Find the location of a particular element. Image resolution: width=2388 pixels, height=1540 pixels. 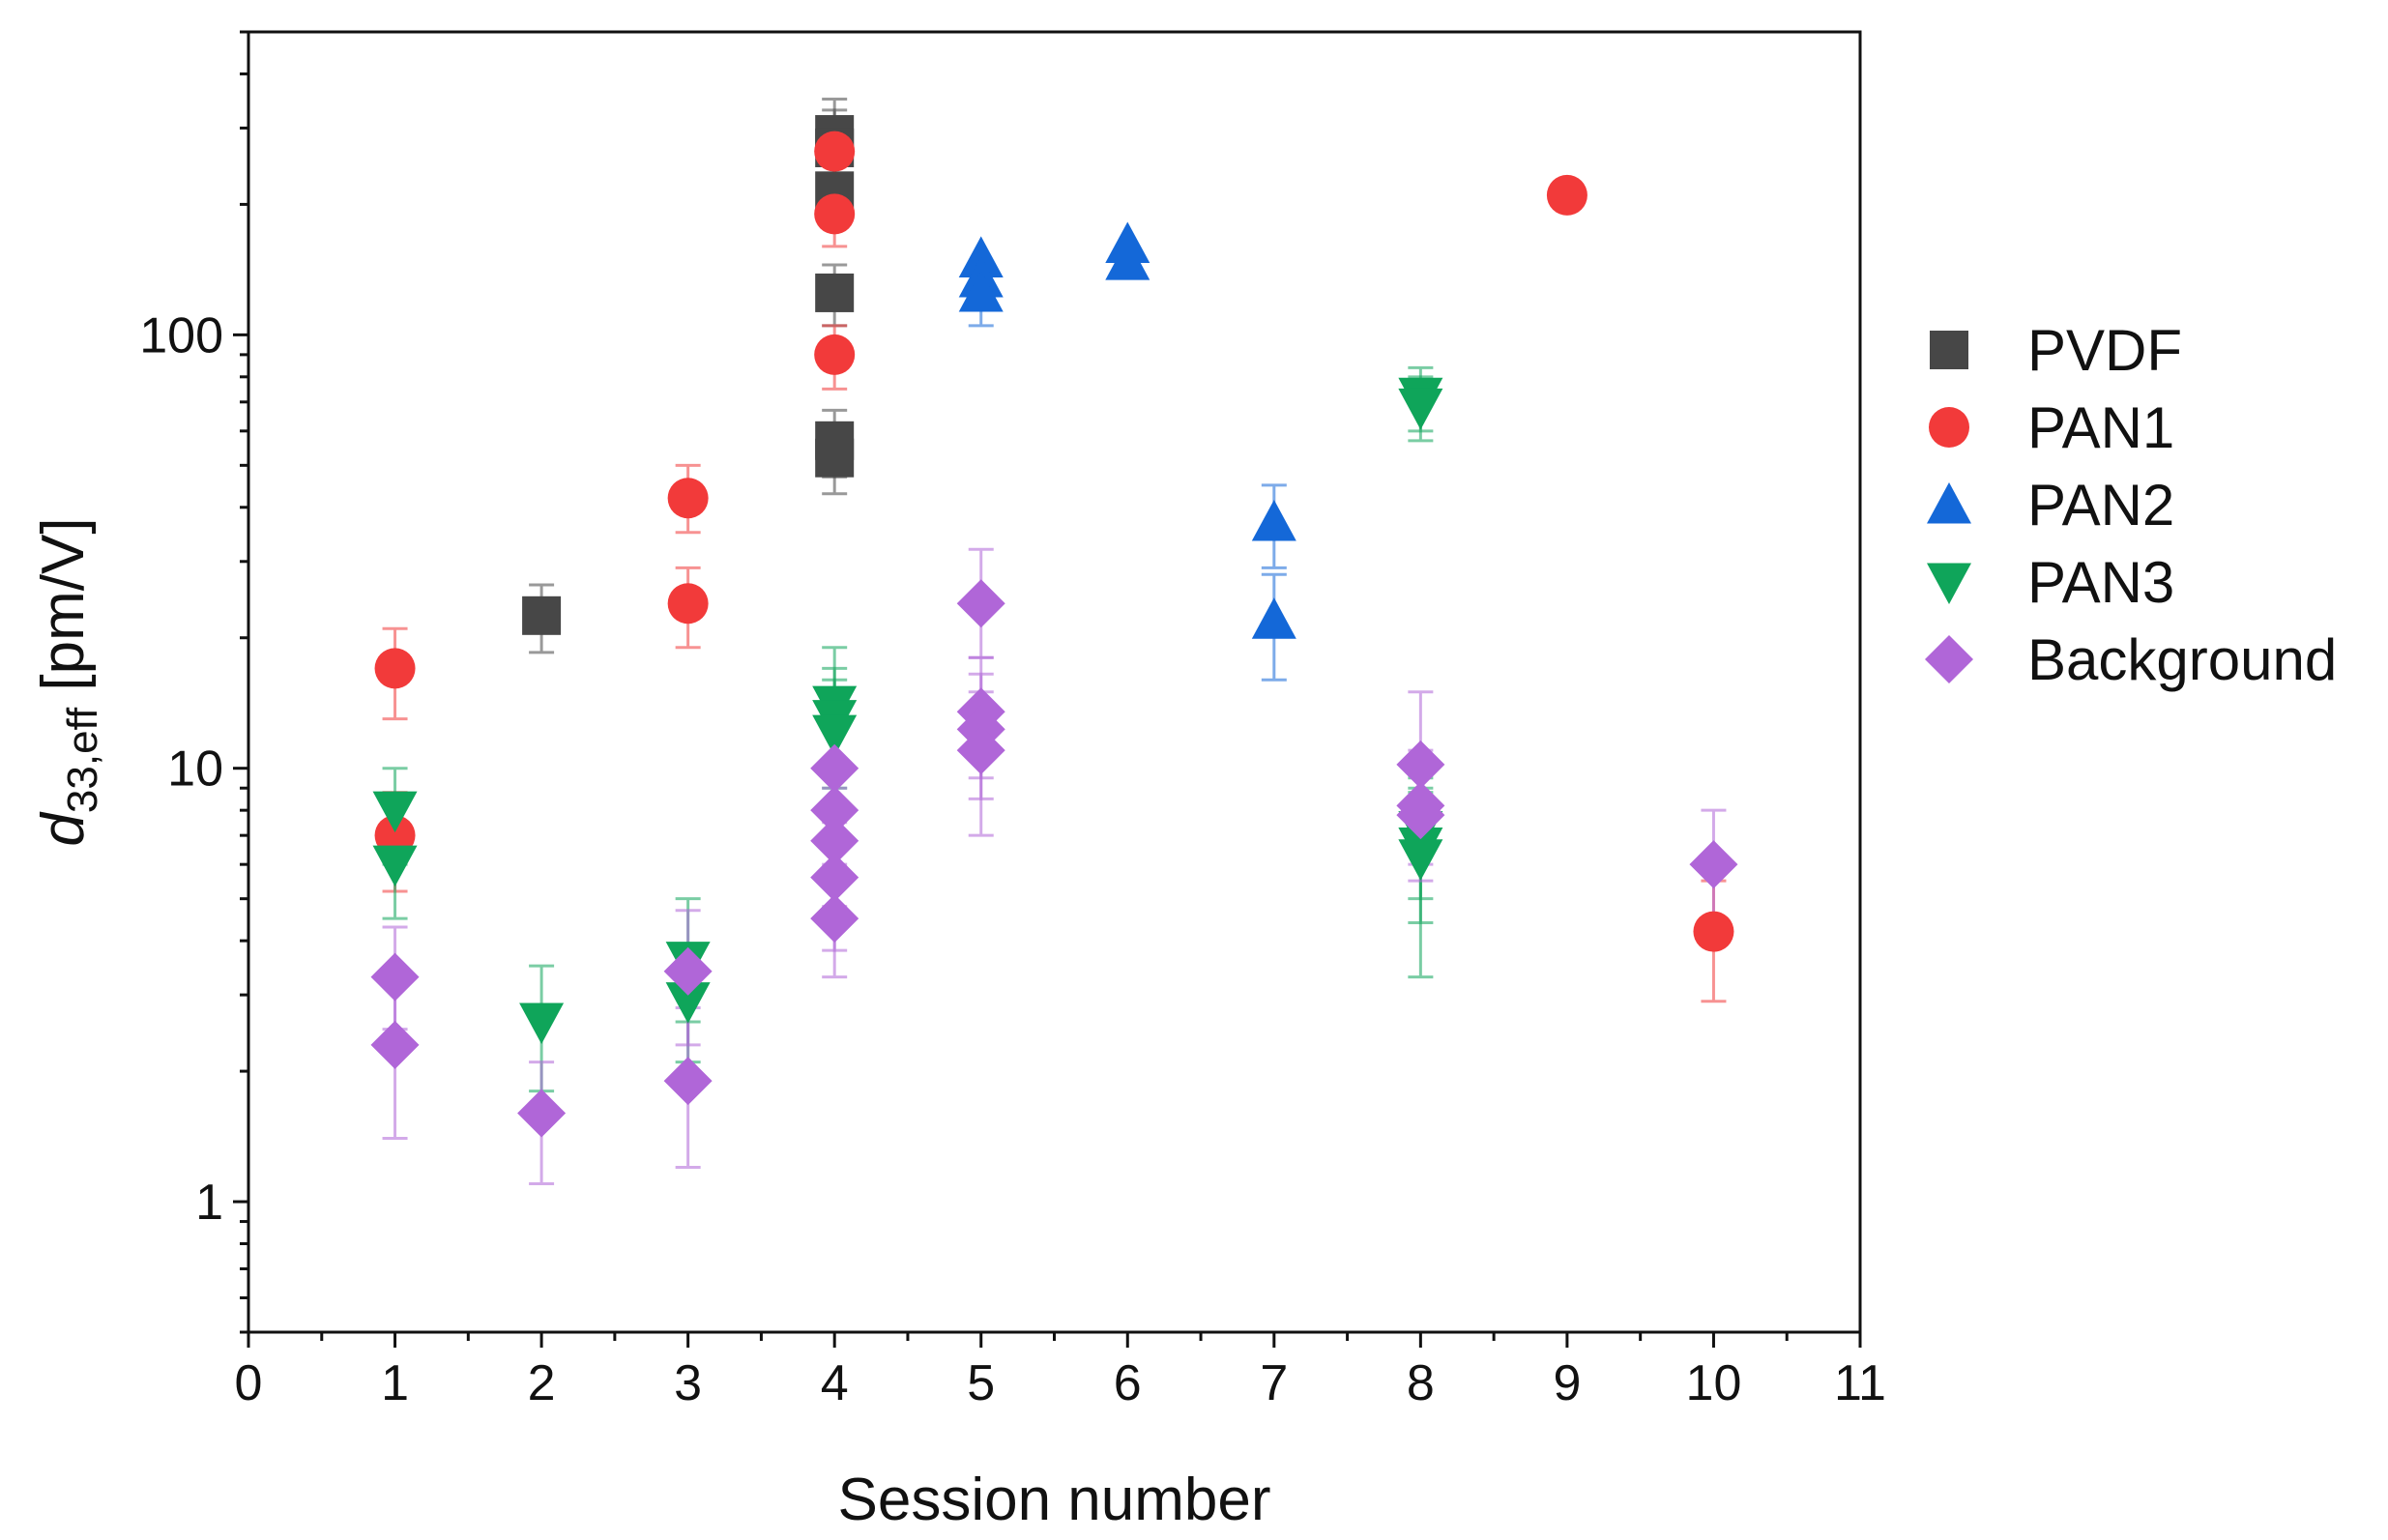

x-tick-label: 7 is located at coordinates (1274, 1383).